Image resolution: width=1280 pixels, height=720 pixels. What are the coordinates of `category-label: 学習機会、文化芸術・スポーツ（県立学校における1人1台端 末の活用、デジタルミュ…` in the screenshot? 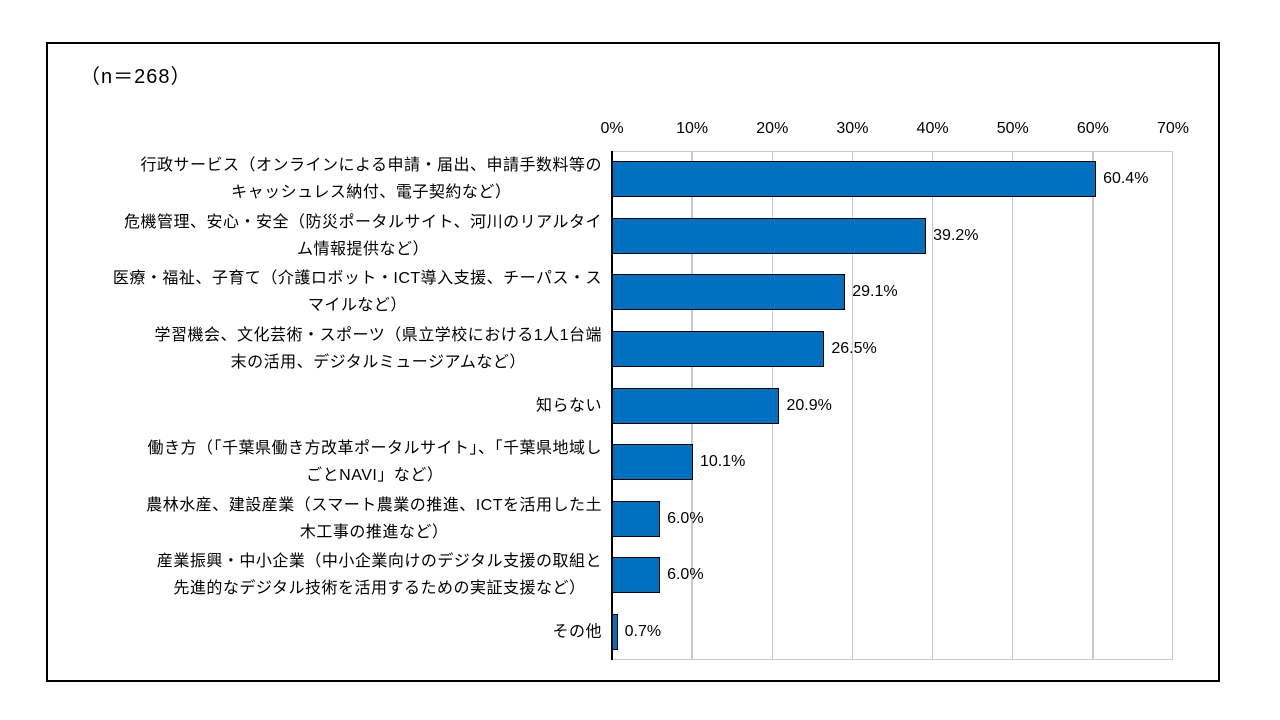 It's located at (378, 348).